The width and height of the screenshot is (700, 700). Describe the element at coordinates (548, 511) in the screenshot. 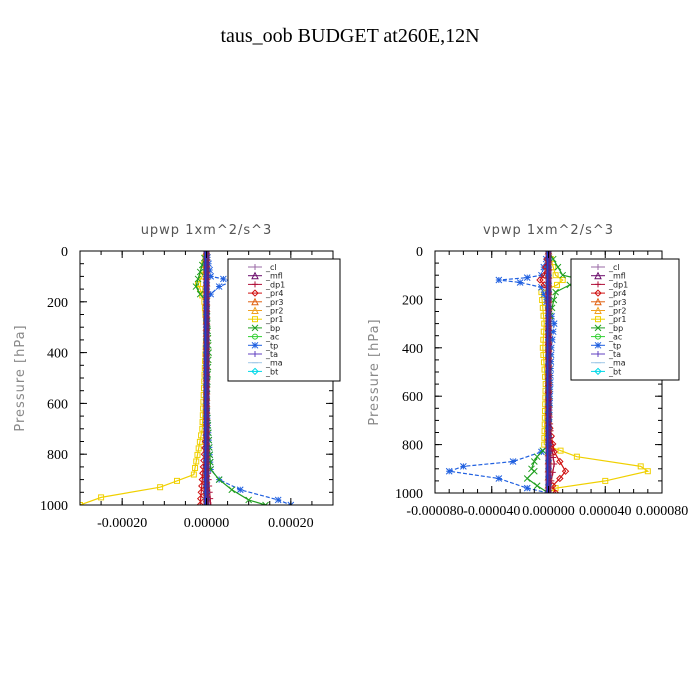

I see `x-tick-label: 0.000000` at that location.